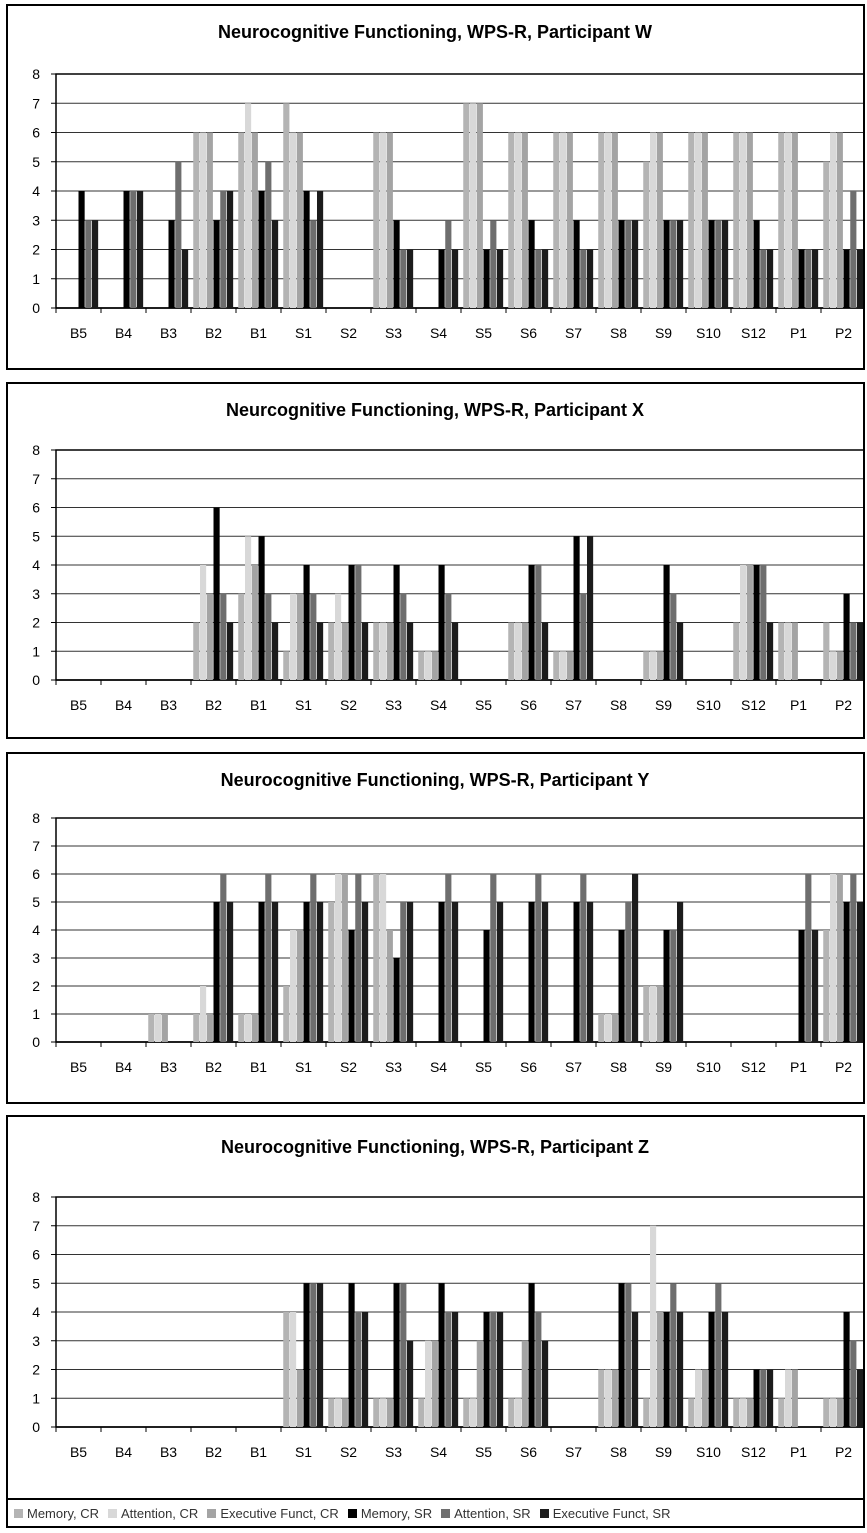  I want to click on x-tick-label: P1, so click(798, 1067).